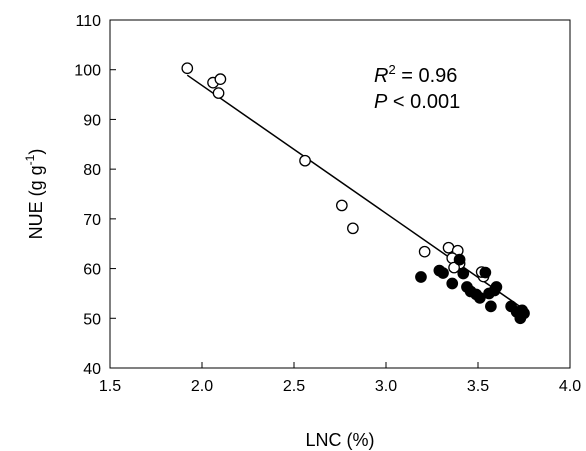  Describe the element at coordinates (110, 386) in the screenshot. I see `x-tick-label: 1.5` at that location.